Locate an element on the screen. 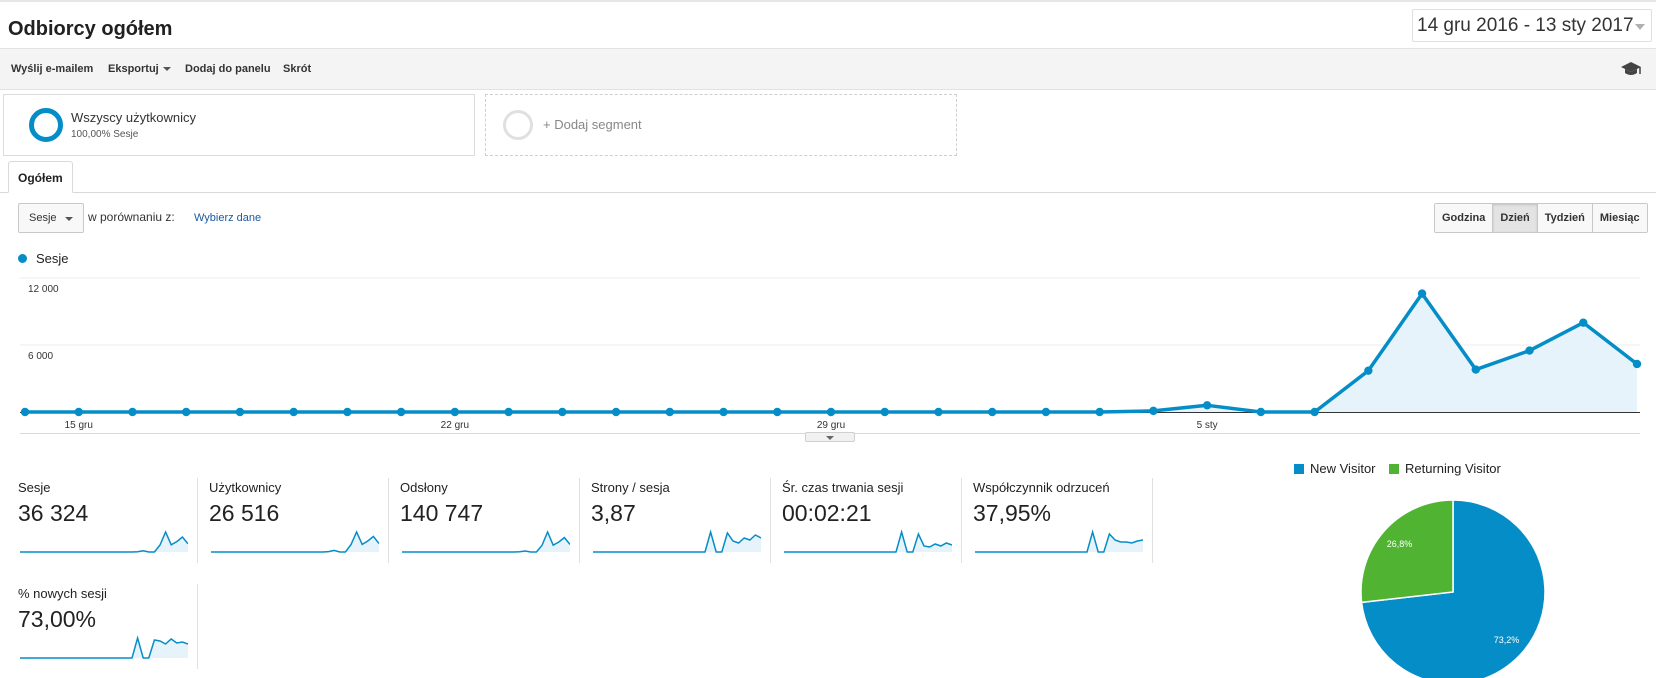 The height and width of the screenshot is (678, 1656). segment-all-users: Wszyscy użytkownicy 100,00% Sesje is located at coordinates (239, 125).